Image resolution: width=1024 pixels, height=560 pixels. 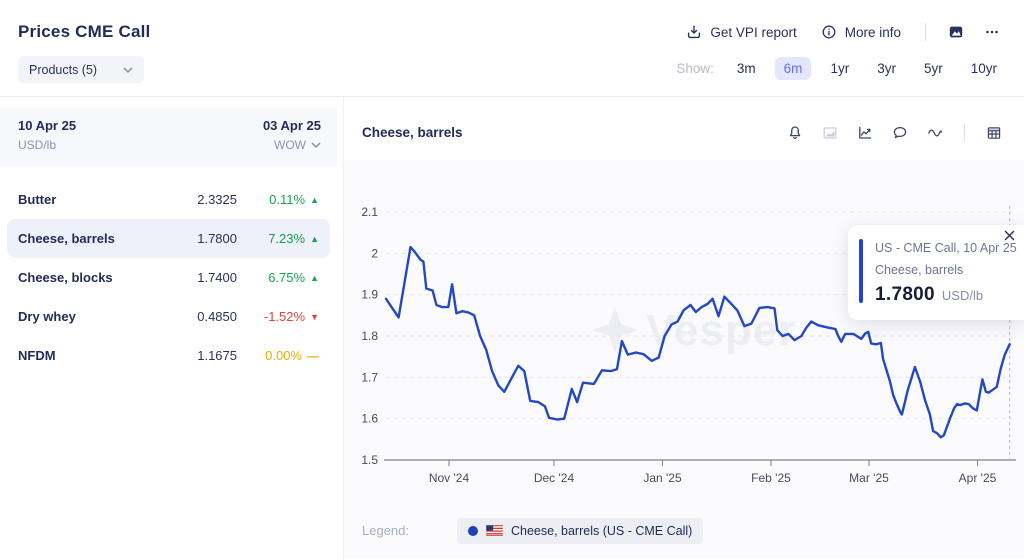 I want to click on toolbar-divider, so click(x=964, y=132).